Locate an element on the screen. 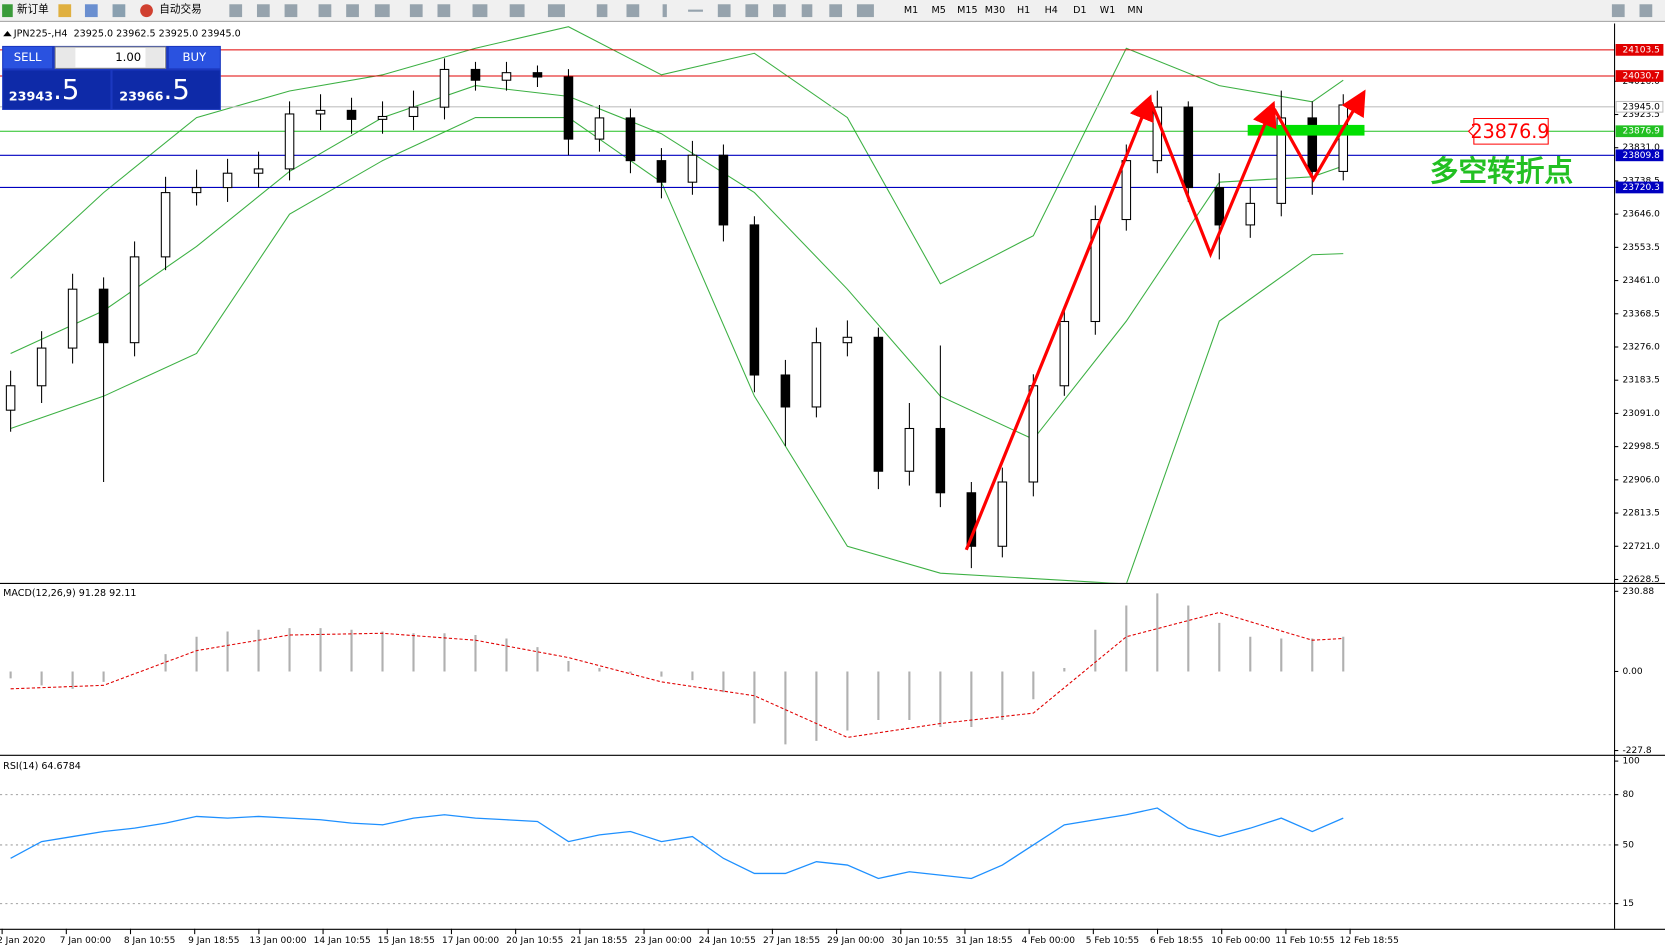  time-label: 20 Jan 10:55 is located at coordinates (534, 941).